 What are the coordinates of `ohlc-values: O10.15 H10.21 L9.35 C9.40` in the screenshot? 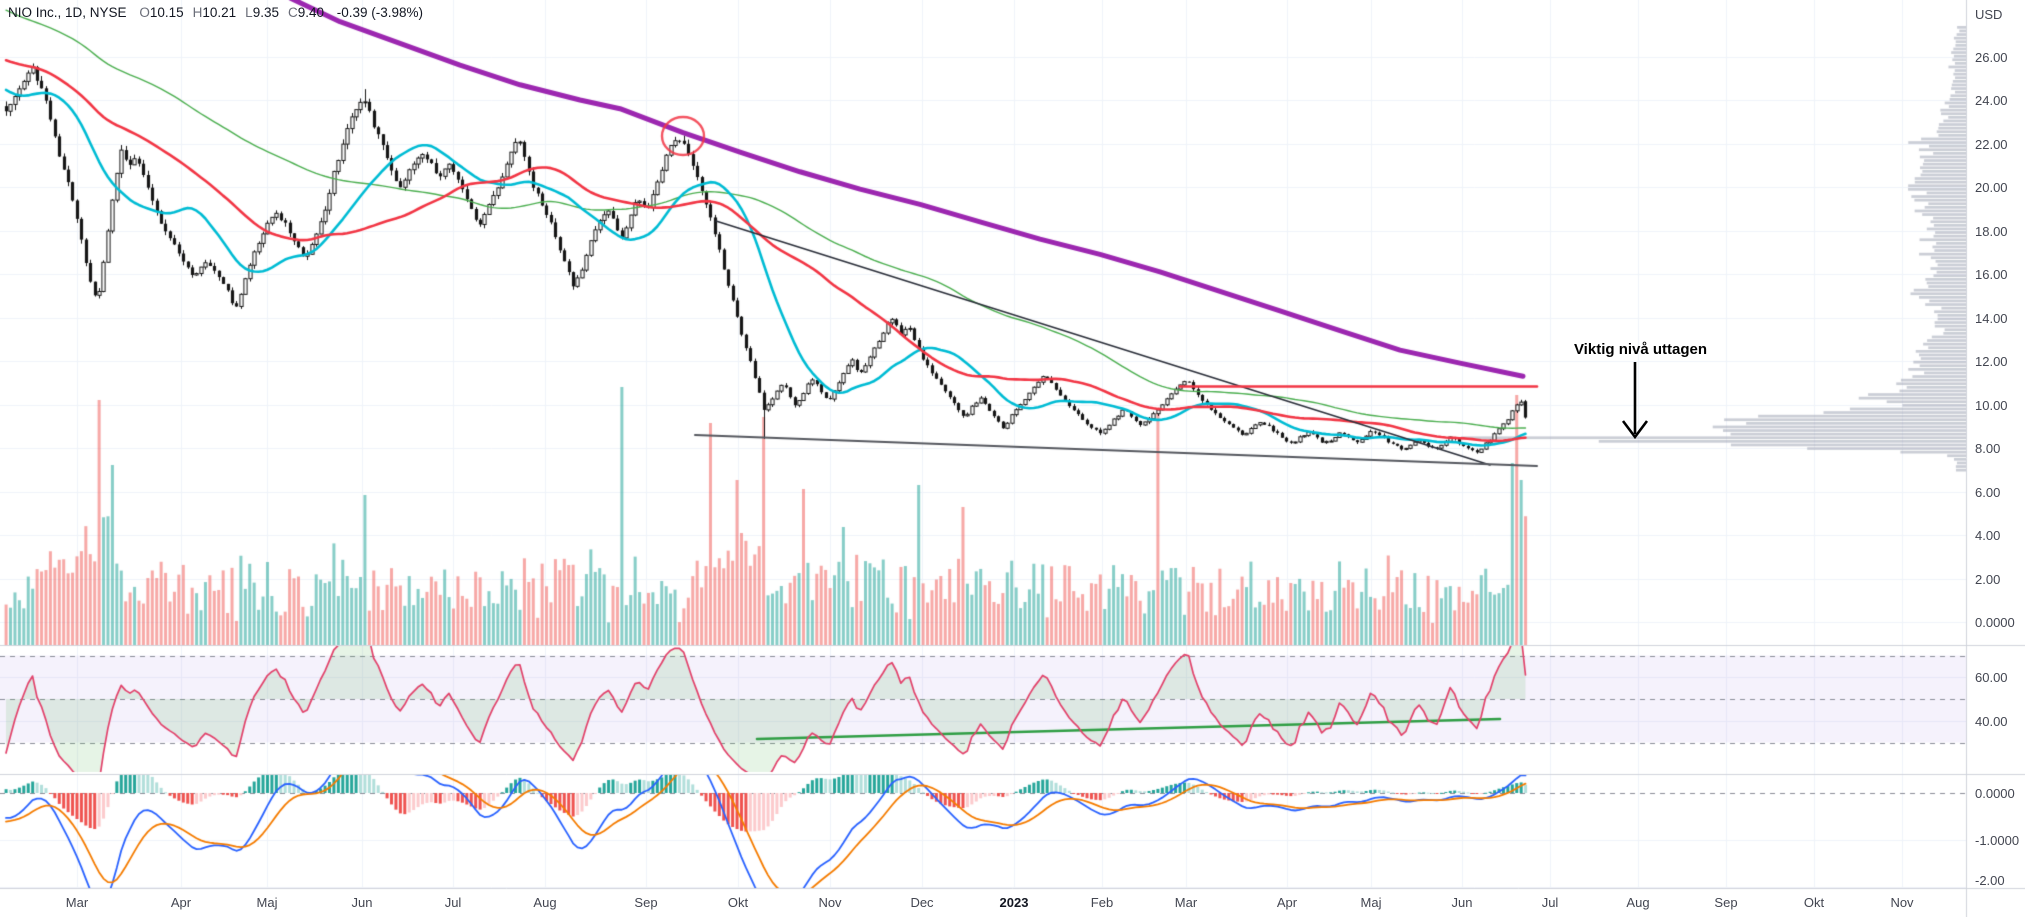 It's located at (227, 12).